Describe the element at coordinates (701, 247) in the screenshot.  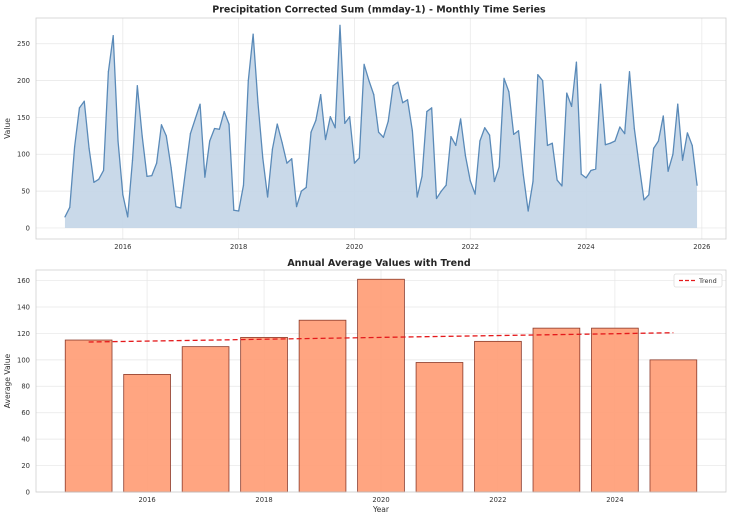
I see `x-tick-label: 2026` at that location.